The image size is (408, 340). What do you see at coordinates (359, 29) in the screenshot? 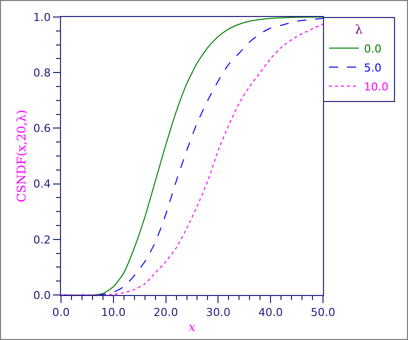
I see `legend-title: λ` at bounding box center [359, 29].